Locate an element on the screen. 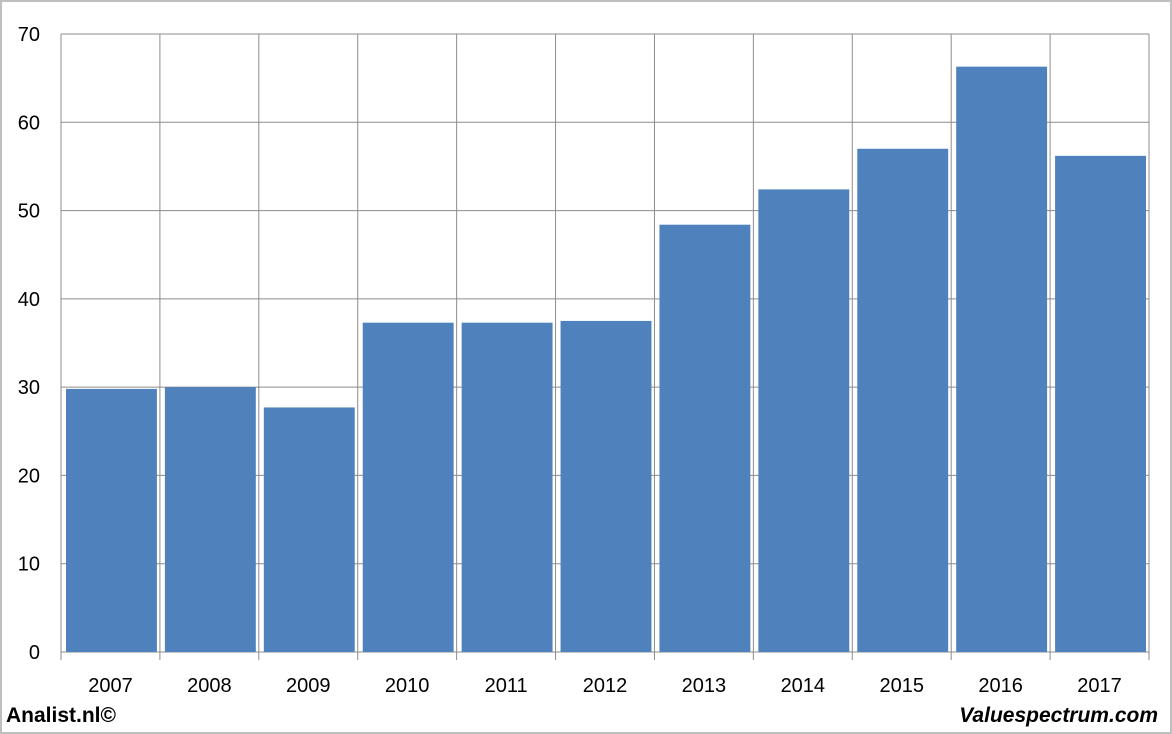 This screenshot has width=1172, height=734. y-tick-label-40: 40 is located at coordinates (29, 300).